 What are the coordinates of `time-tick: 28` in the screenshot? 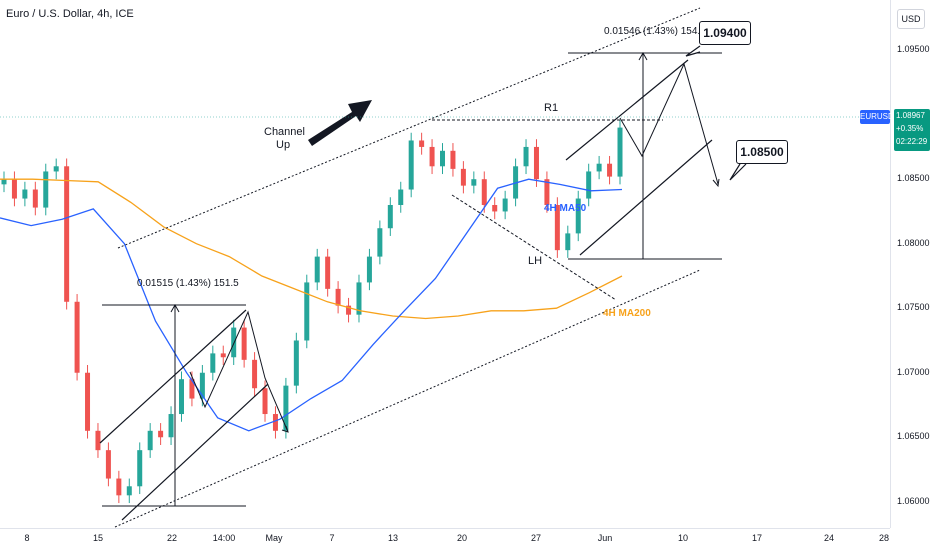 It's located at (884, 538).